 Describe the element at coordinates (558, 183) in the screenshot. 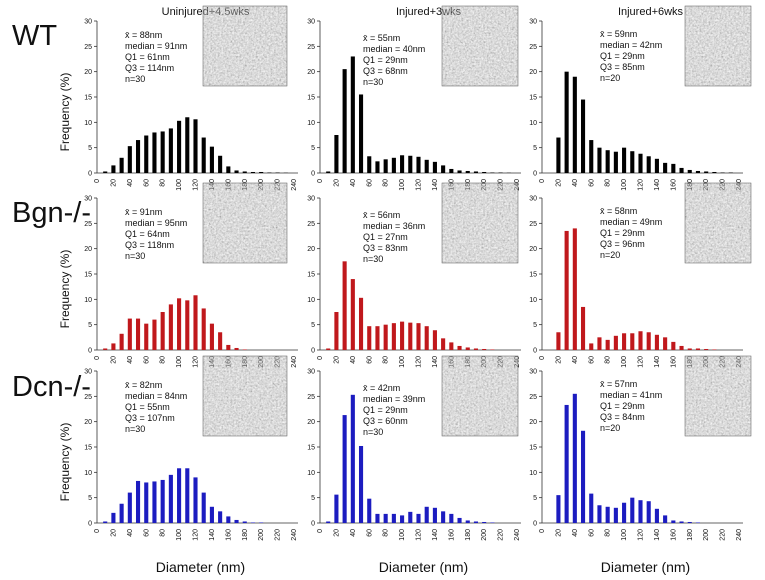

I see `x-tick-label: 20` at that location.